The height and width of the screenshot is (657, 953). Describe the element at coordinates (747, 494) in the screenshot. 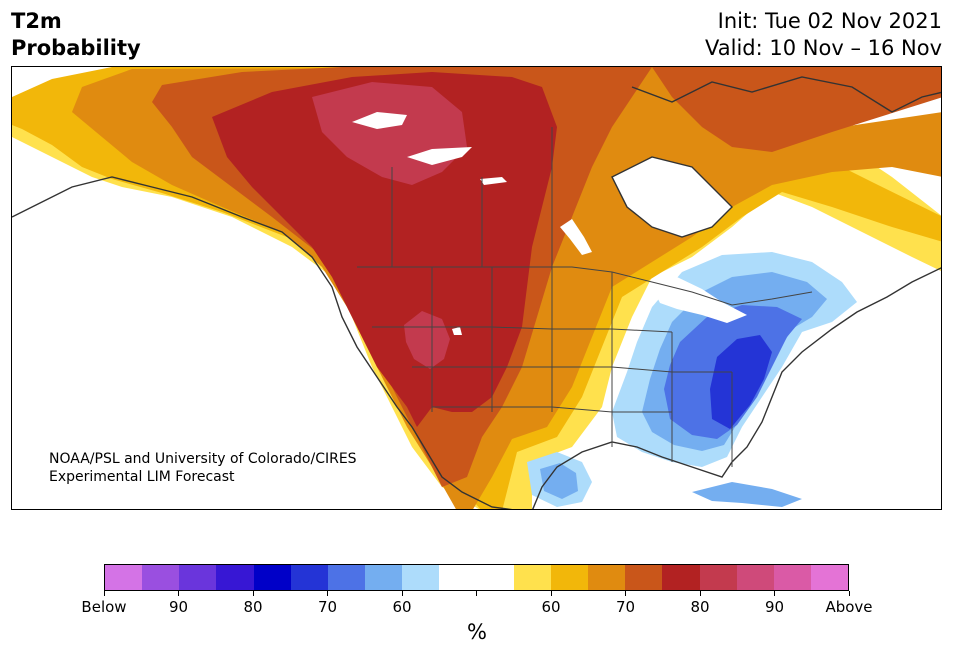

I see `cuba-shape` at that location.